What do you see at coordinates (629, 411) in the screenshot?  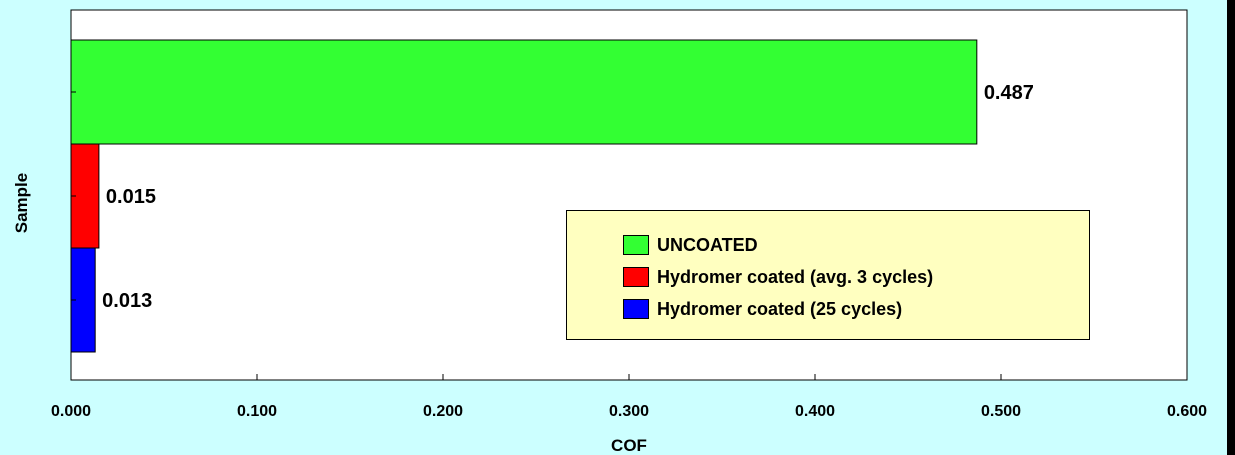 I see `x-tick-label: 0.300` at bounding box center [629, 411].